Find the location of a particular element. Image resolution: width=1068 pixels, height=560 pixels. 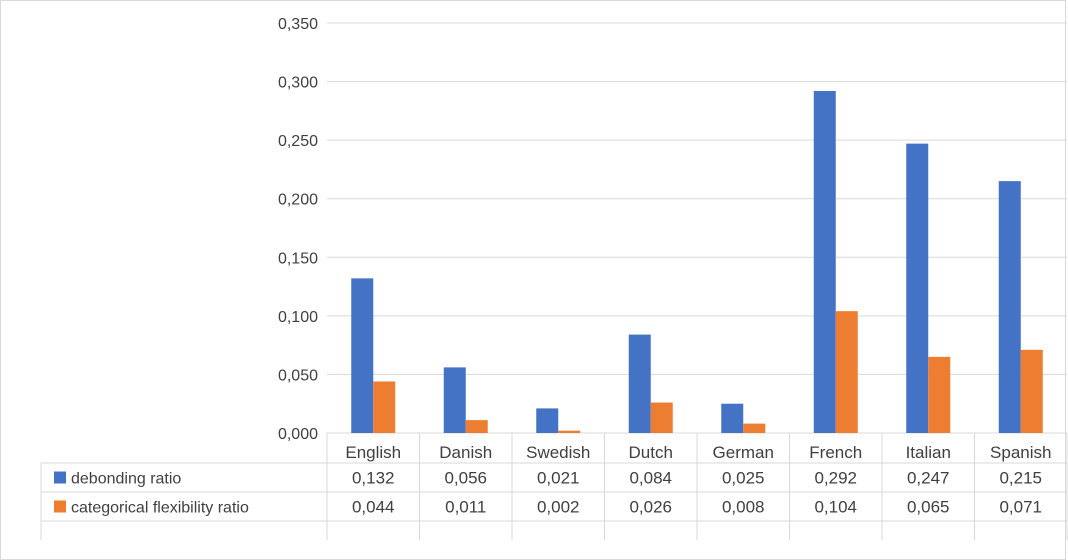

bar-categorical-flexibility-ratio-spanish is located at coordinates (1031, 391).